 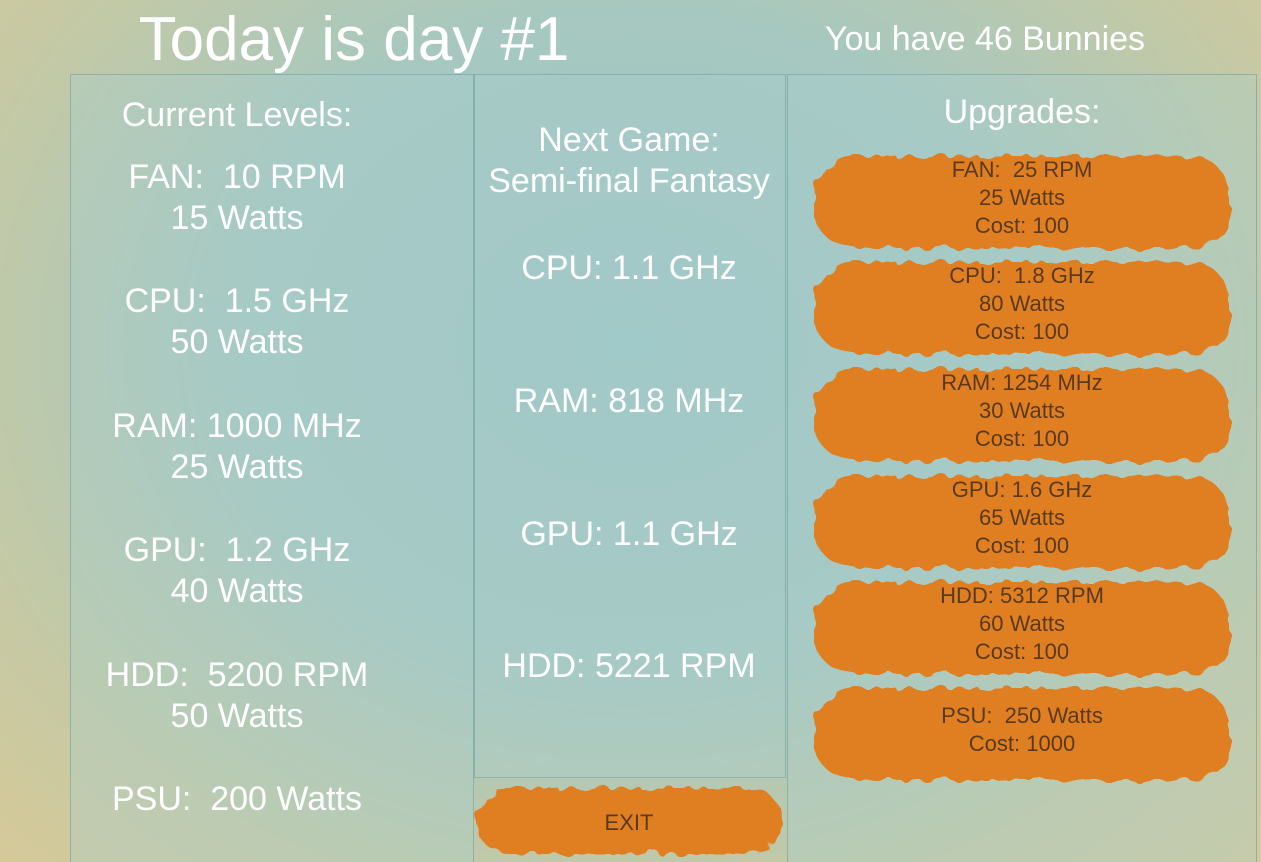 What do you see at coordinates (1022, 169) in the screenshot?
I see `upgrade-line: FAN: 25 RPM` at bounding box center [1022, 169].